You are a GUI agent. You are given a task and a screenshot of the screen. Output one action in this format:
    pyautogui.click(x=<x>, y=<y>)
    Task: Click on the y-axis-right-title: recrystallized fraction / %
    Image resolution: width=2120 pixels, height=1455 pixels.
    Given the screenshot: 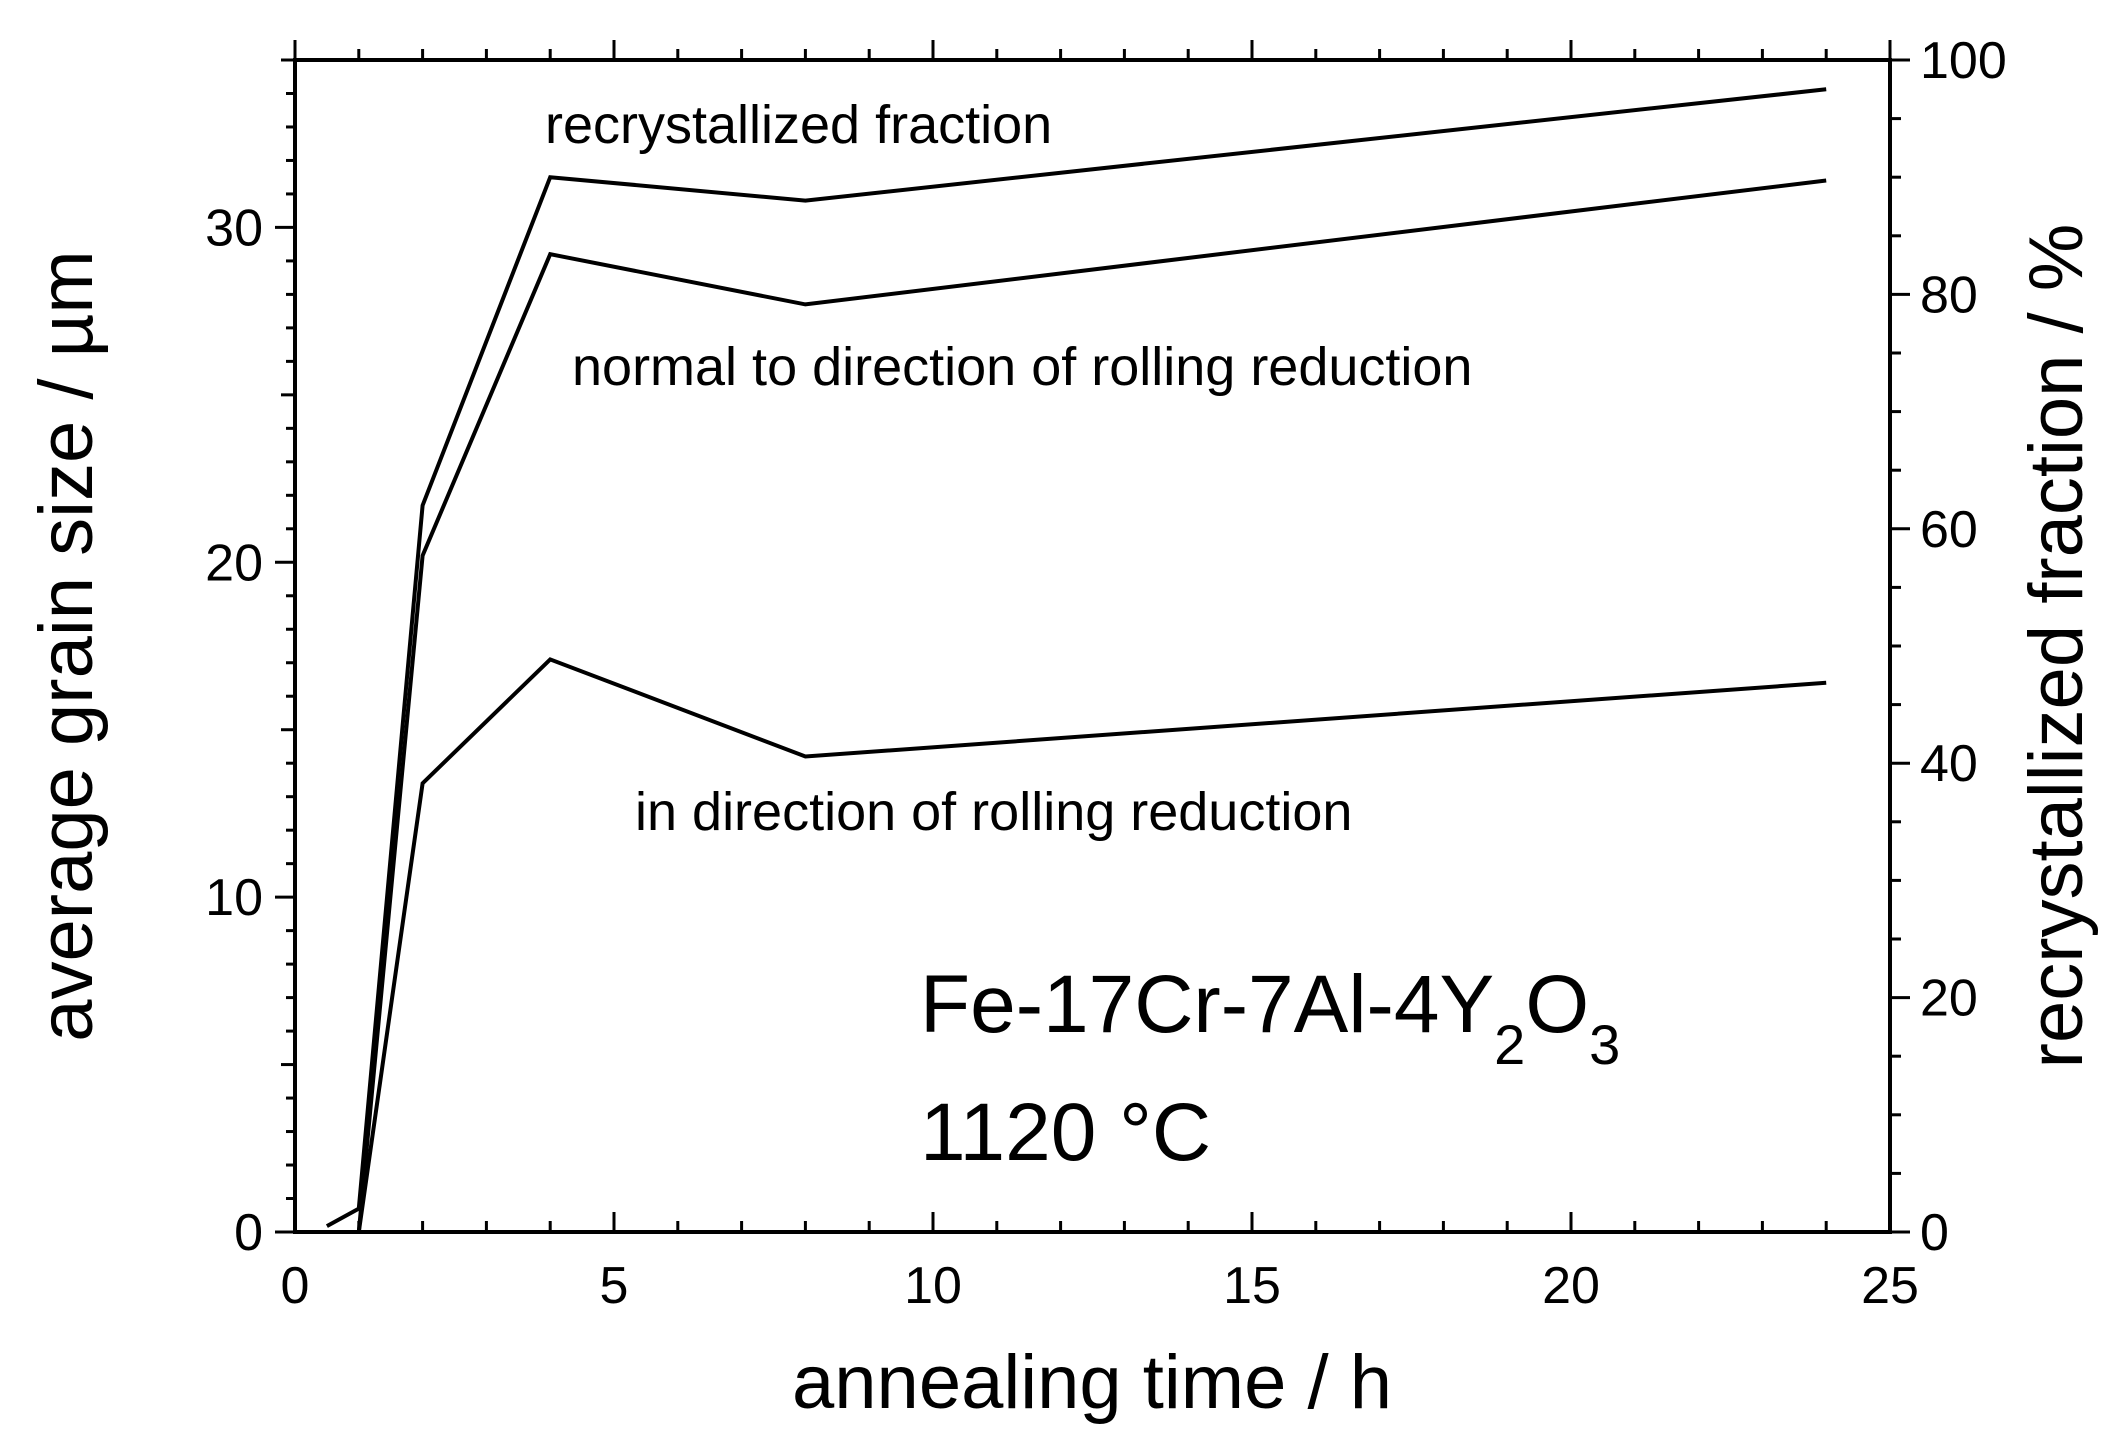 What is the action you would take?
    pyautogui.click(x=2056, y=646)
    